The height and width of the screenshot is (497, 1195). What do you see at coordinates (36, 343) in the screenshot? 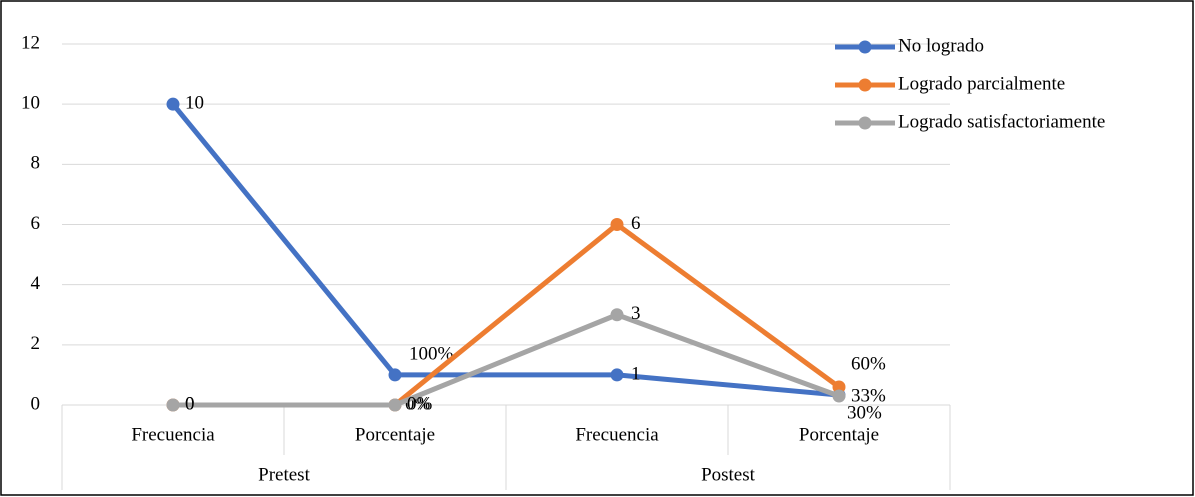
I see `y-tick-label: 2` at bounding box center [36, 343].